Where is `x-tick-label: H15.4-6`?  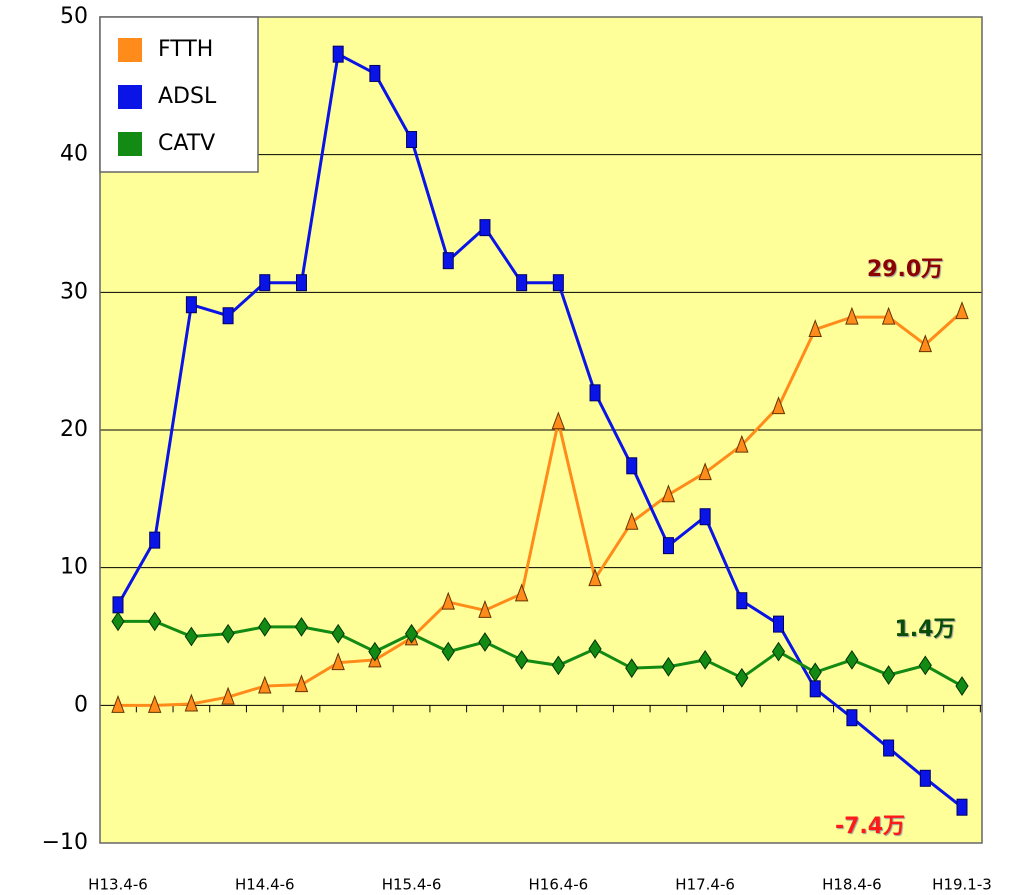 x-tick-label: H15.4-6 is located at coordinates (412, 885).